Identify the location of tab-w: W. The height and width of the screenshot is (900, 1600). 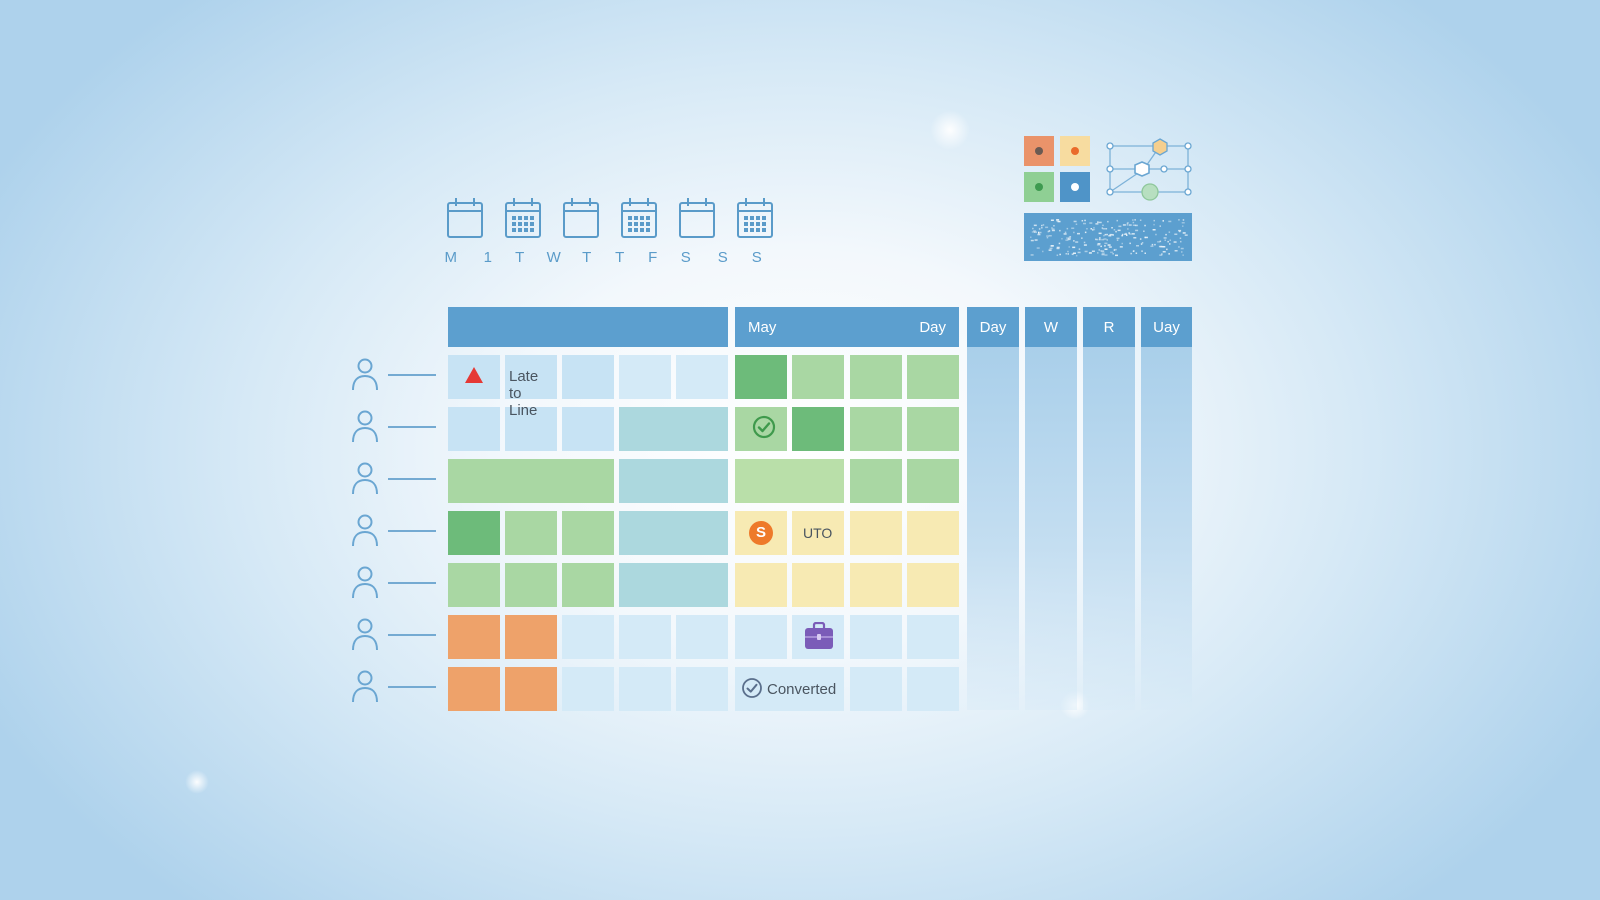
(1051, 327).